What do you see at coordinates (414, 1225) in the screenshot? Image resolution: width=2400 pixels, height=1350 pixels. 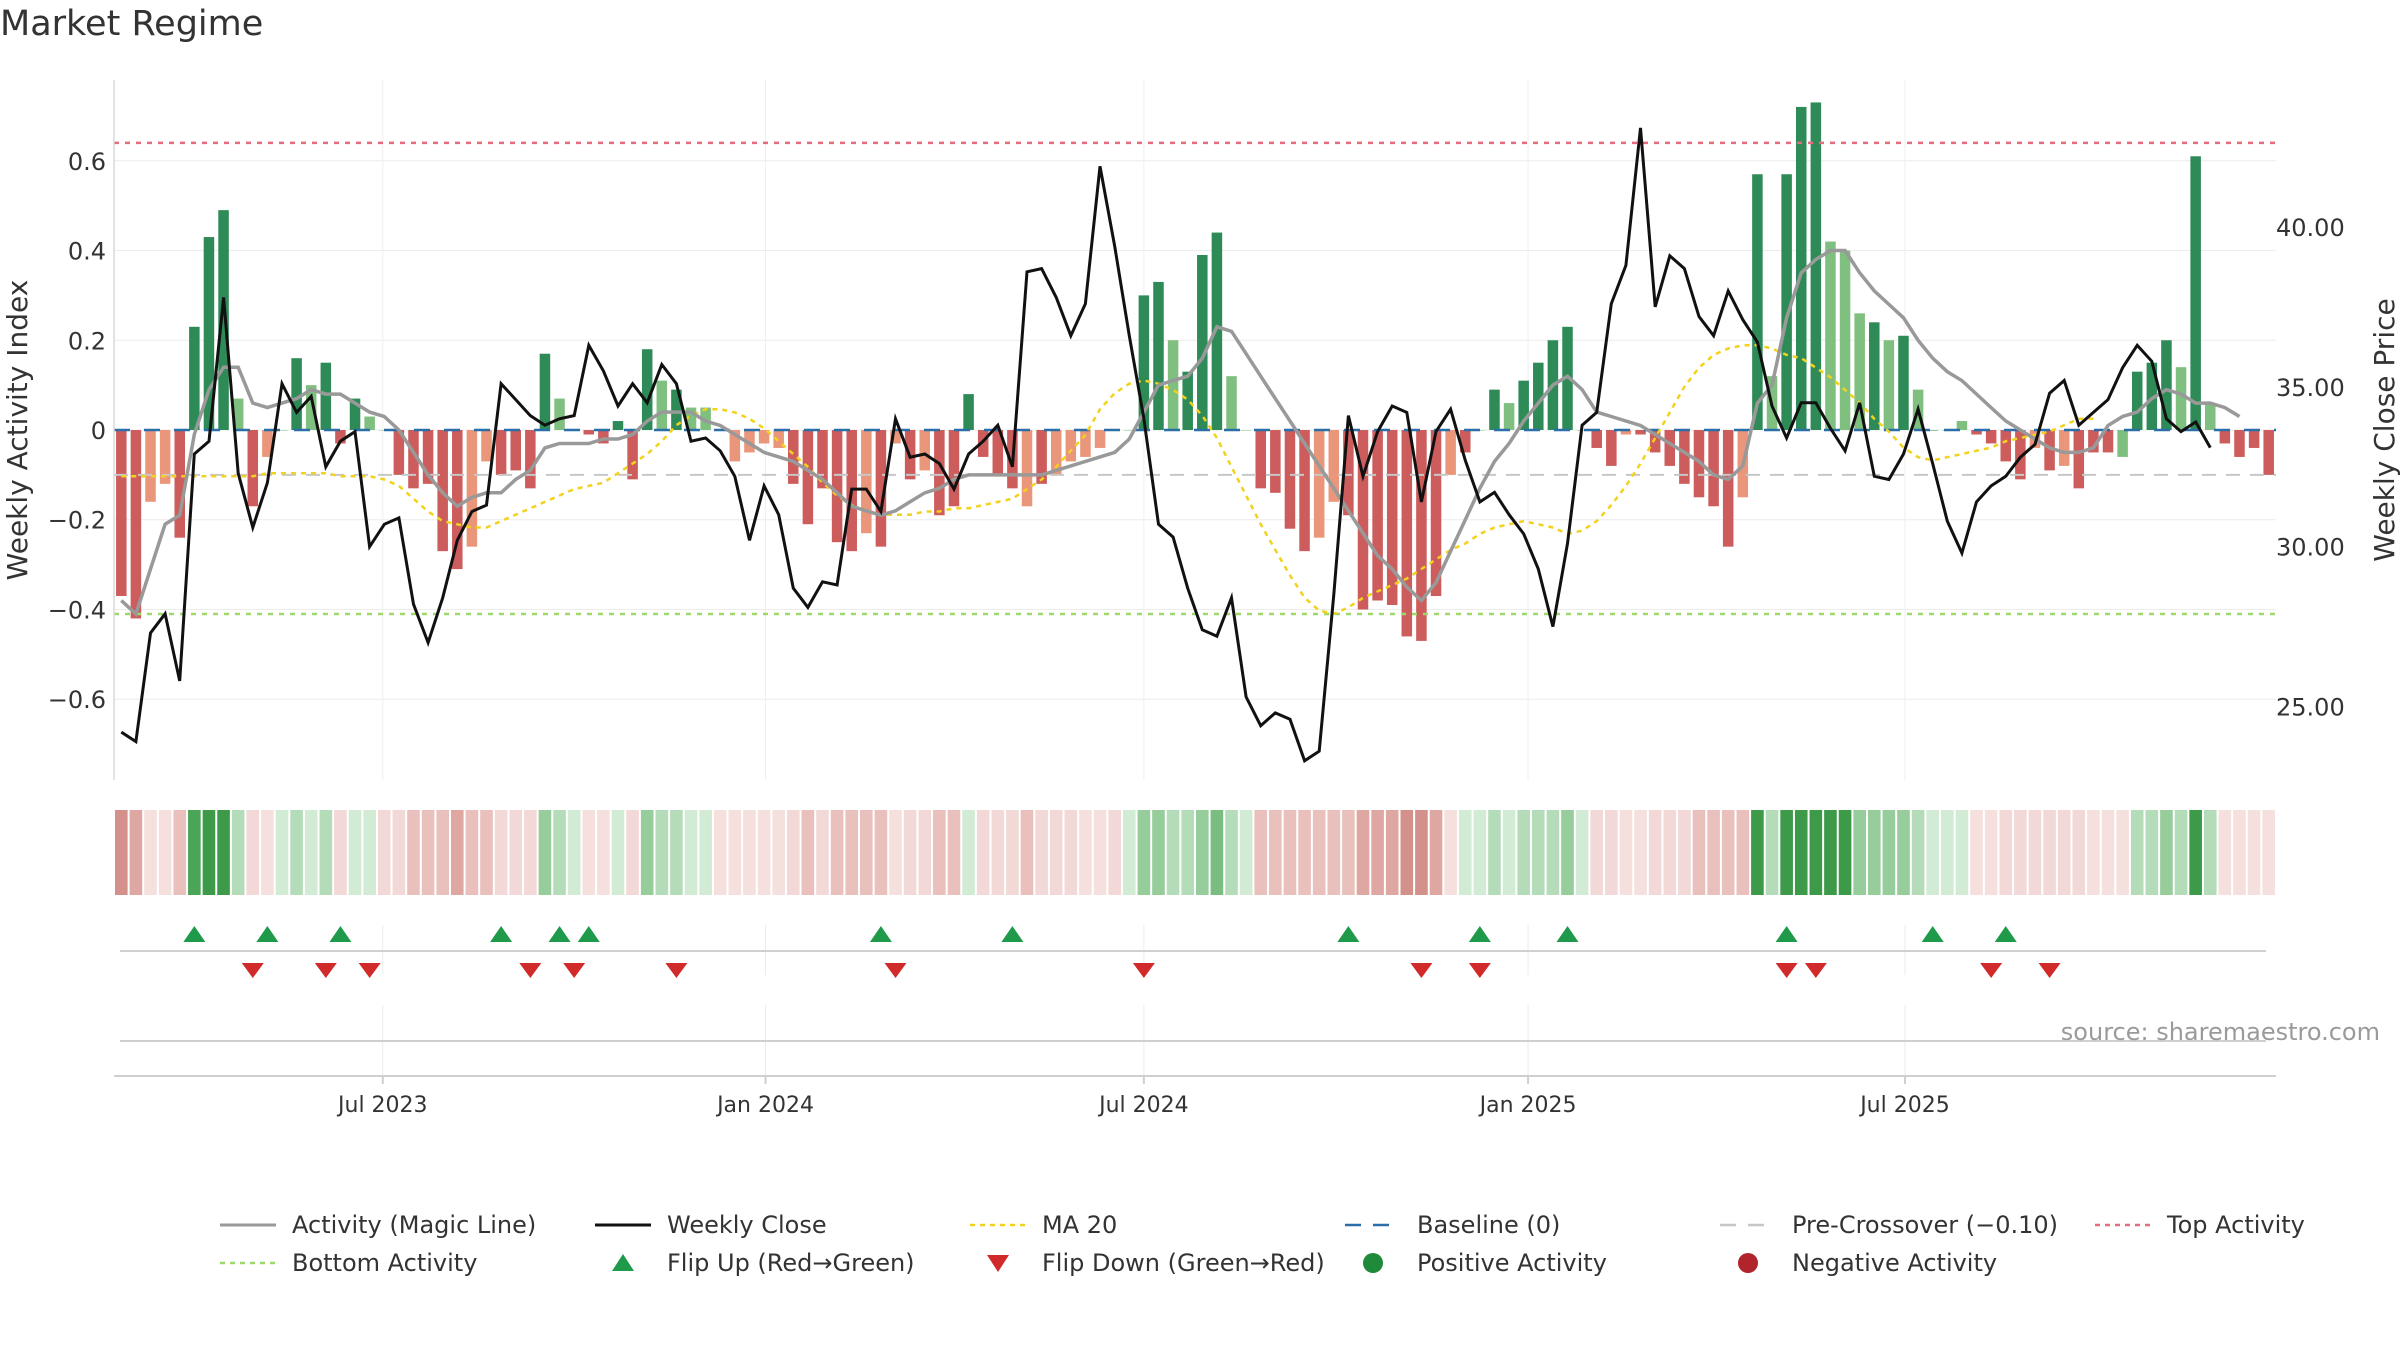 I see `legend-label: Activity (Magic Line)` at bounding box center [414, 1225].